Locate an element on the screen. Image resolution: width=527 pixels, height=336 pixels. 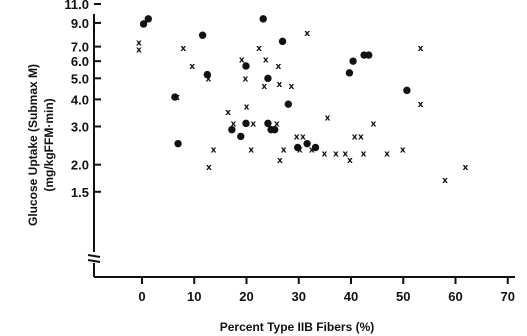
x-tick-label: 60 is located at coordinates (455, 296).